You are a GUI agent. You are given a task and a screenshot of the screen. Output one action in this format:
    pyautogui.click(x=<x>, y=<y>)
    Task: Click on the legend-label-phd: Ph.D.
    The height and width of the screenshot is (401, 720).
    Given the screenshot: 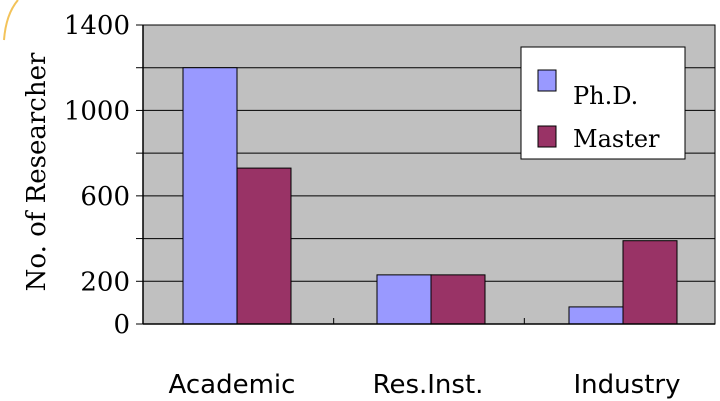 What is the action you would take?
    pyautogui.click(x=605, y=96)
    